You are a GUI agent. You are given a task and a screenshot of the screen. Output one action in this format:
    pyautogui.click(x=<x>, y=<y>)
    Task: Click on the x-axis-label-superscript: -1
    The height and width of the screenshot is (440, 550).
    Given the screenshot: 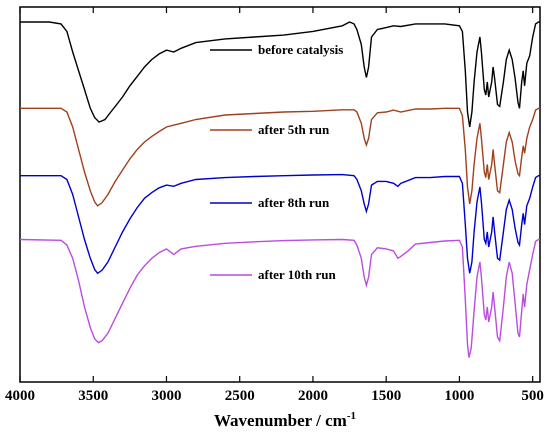 What is the action you would take?
    pyautogui.click(x=351, y=416)
    